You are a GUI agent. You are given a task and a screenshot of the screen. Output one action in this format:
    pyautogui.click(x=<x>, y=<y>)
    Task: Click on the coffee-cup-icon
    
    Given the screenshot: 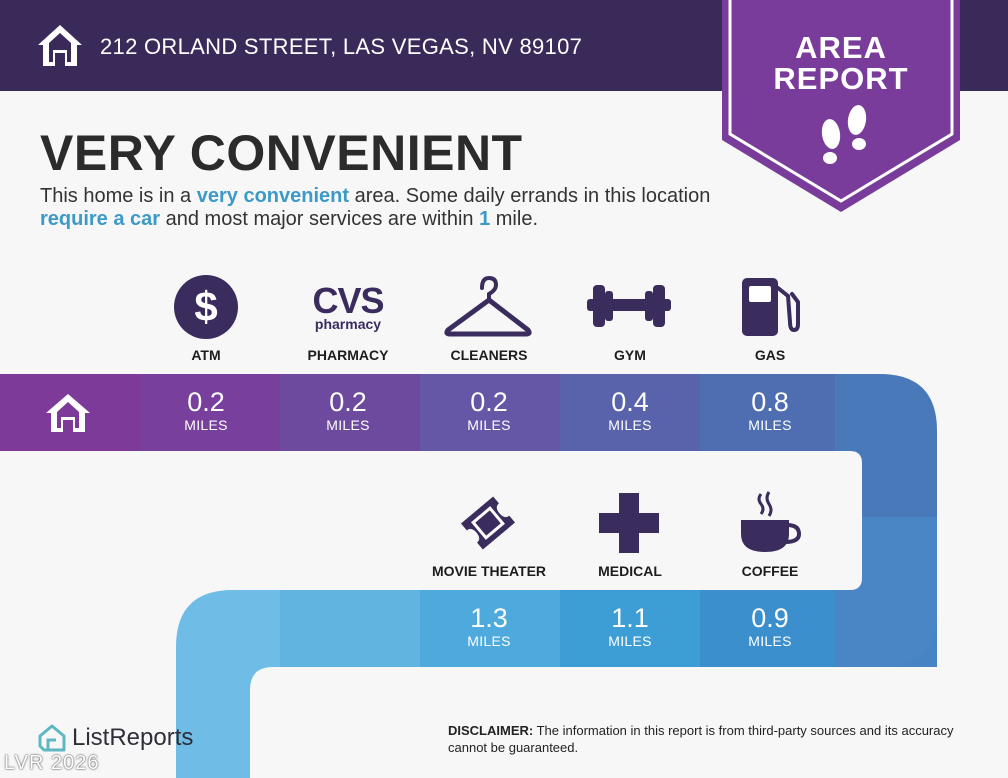 What is the action you would take?
    pyautogui.click(x=770, y=523)
    